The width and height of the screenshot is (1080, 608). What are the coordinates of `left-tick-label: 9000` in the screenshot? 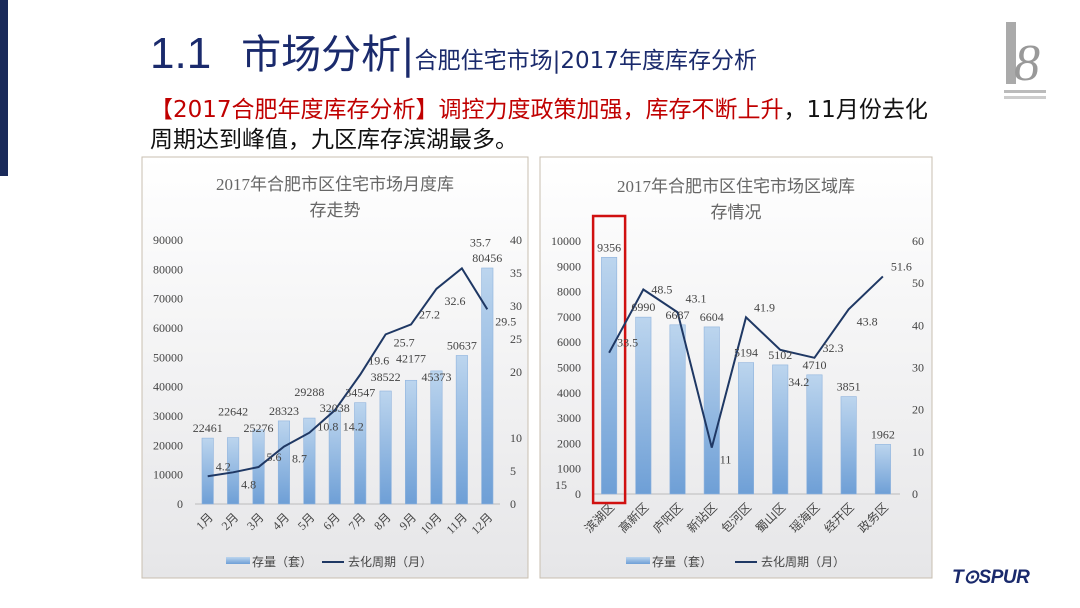 It's located at (569, 266).